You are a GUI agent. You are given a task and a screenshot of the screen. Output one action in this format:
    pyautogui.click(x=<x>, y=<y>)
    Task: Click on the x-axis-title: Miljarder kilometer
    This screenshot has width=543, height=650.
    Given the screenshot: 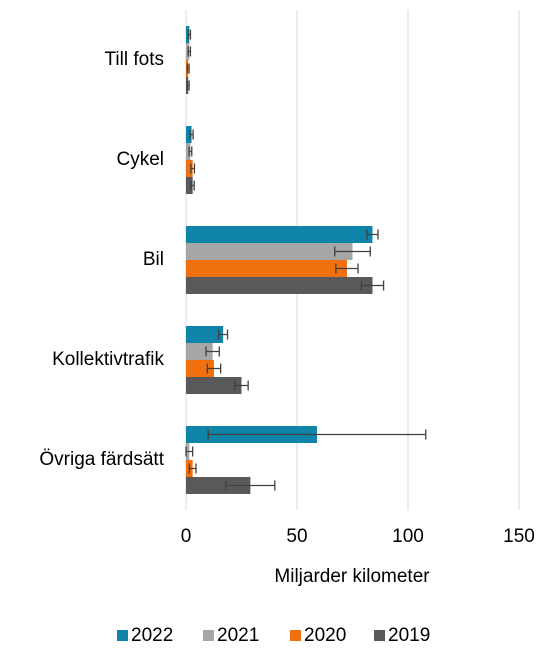 What is the action you would take?
    pyautogui.click(x=352, y=576)
    